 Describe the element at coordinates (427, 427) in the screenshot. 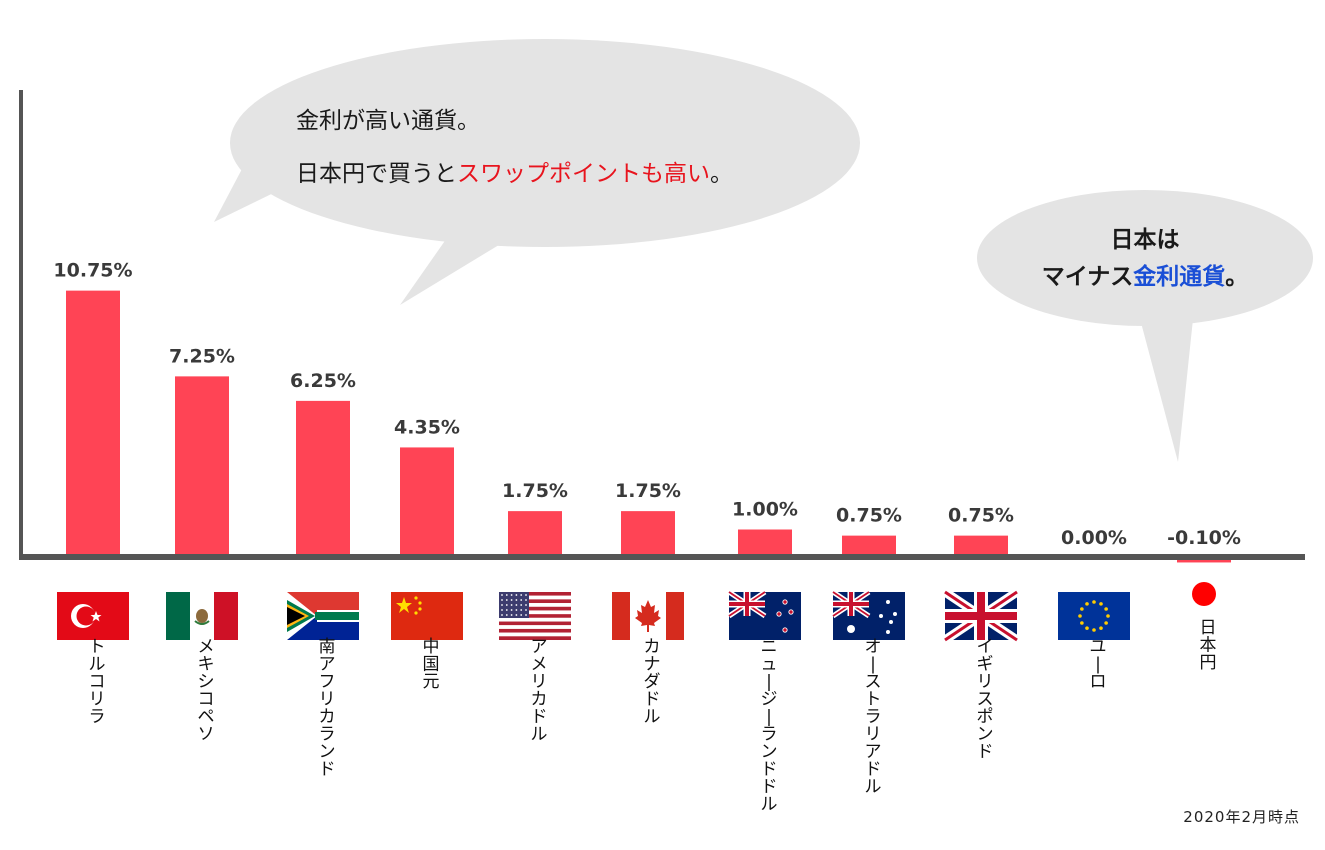

I see `value-label-3: 4.35%` at that location.